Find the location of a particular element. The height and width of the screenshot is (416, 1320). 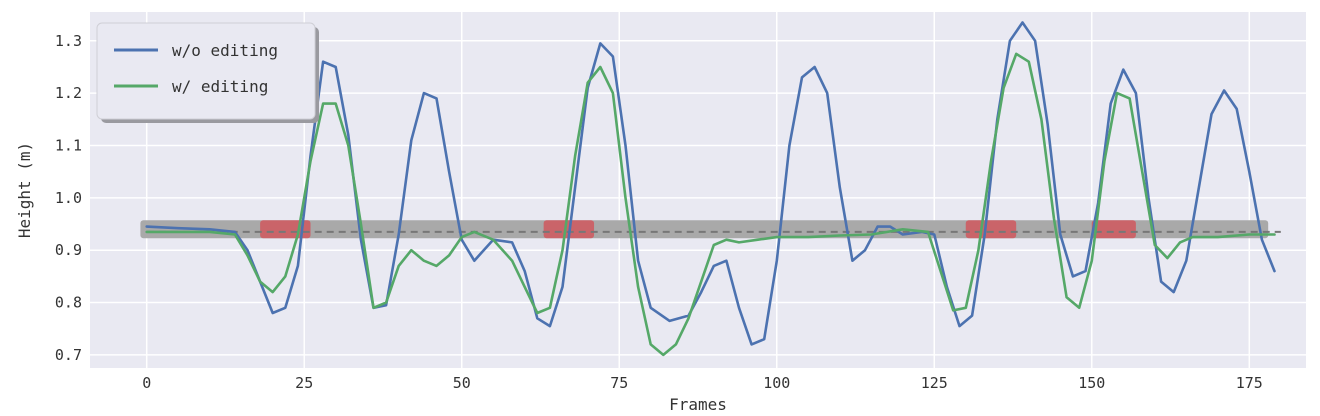

legend: w/o editing w/ editing is located at coordinates (207, 72).